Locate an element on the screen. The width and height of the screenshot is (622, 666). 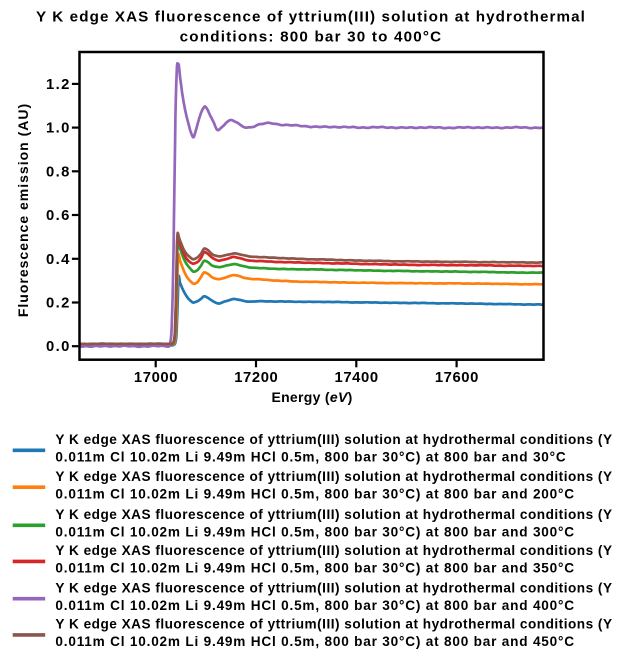
svg-text: 17200 is located at coordinates (256, 378).